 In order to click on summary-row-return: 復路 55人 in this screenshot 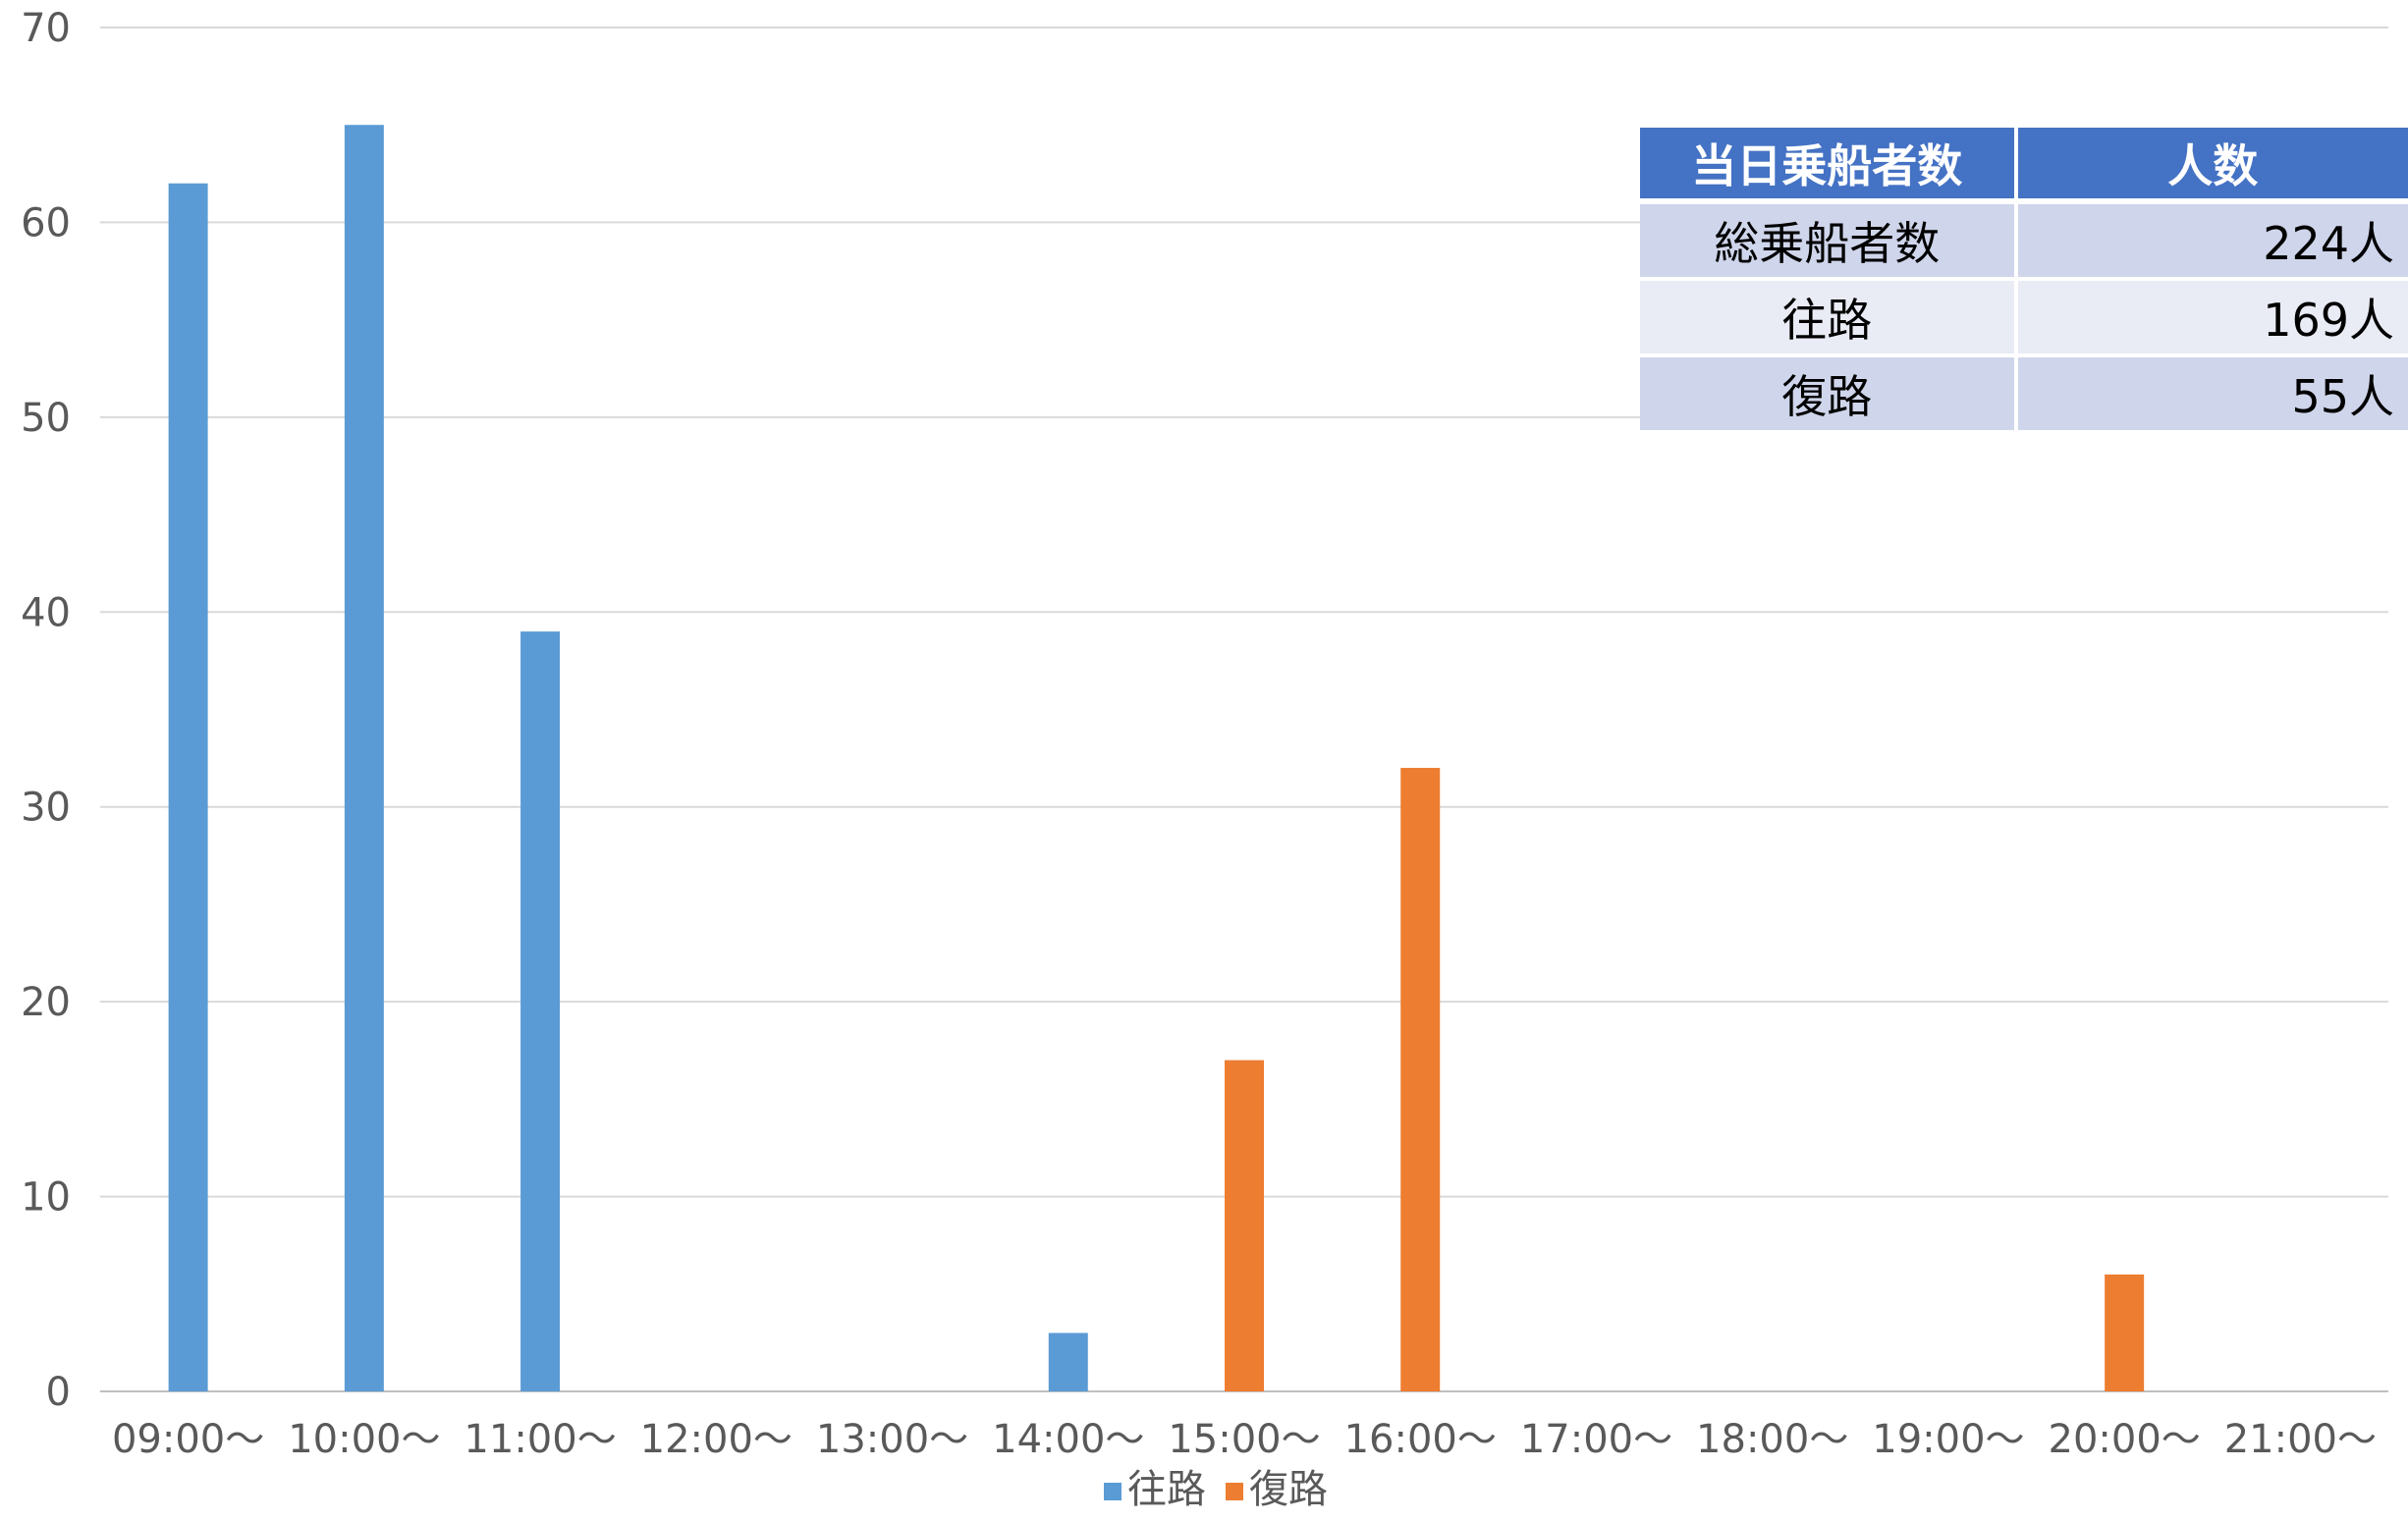, I will do `click(2024, 394)`.